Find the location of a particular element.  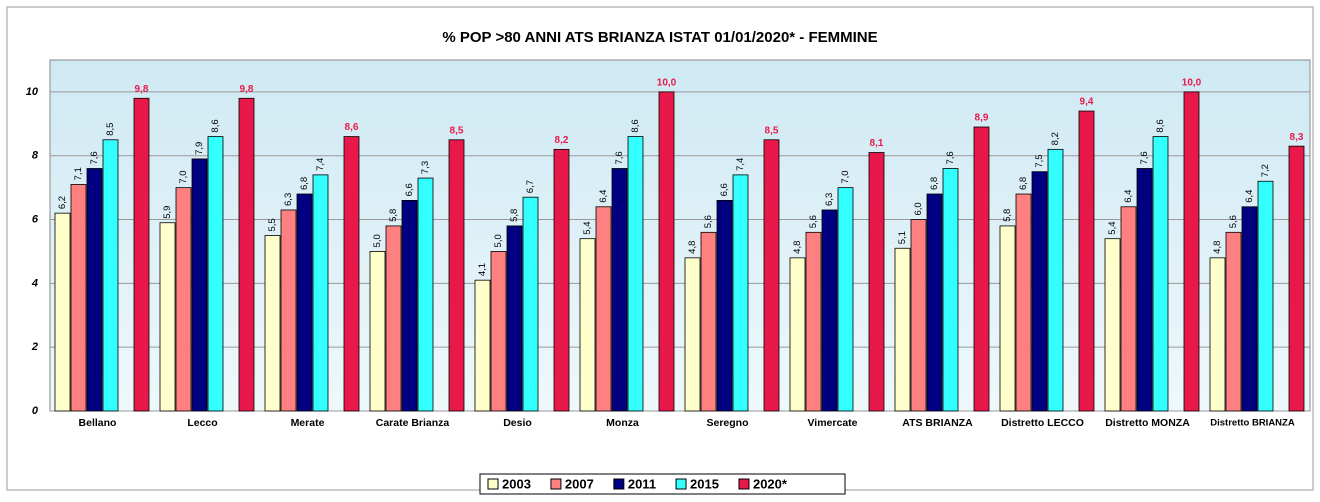

legend-box is located at coordinates (662, 484).